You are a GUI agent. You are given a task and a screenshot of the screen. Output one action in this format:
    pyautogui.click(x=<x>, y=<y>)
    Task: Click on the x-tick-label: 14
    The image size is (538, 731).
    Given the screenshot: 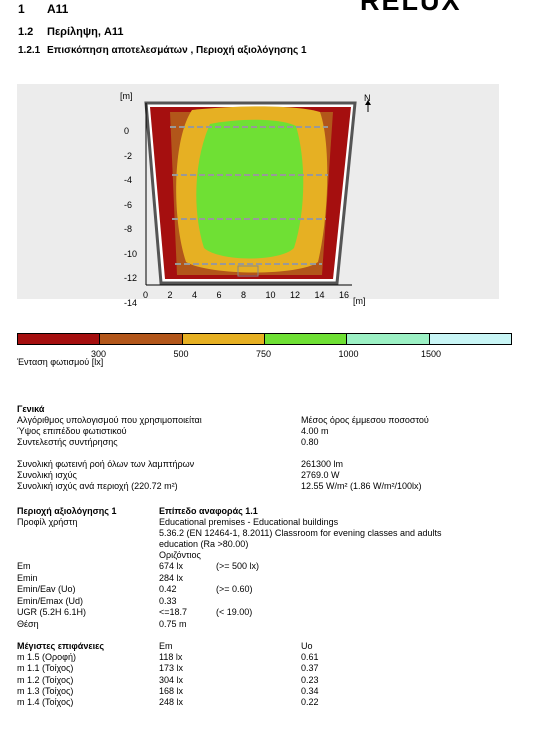 What is the action you would take?
    pyautogui.click(x=319, y=295)
    